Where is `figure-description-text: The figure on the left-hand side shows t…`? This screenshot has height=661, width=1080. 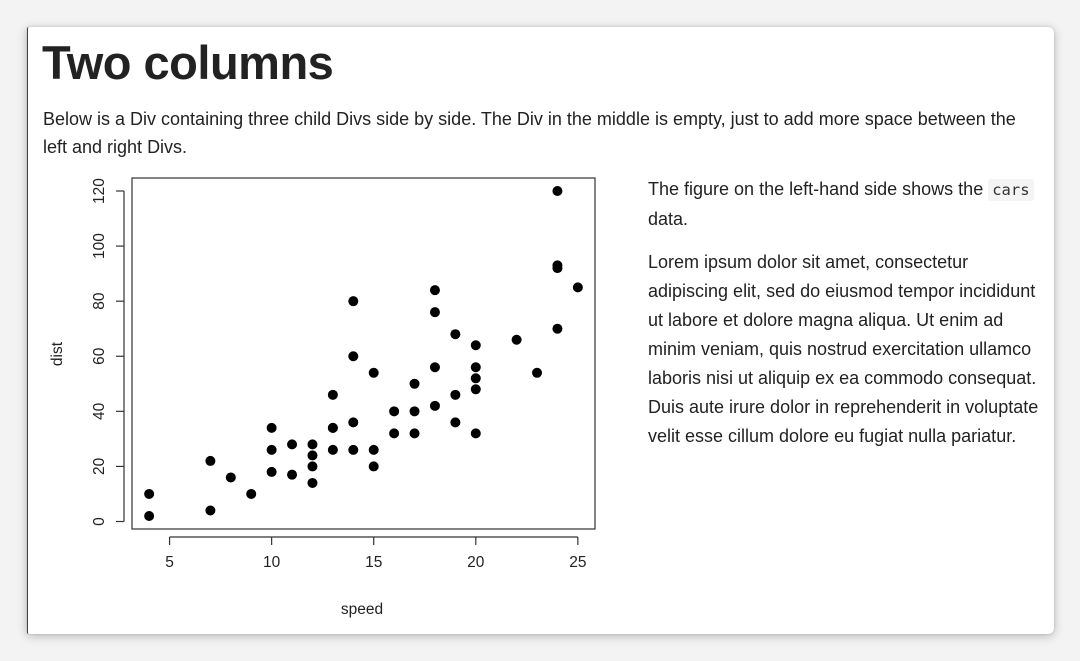
figure-description-text: The figure on the left-hand side shows t… is located at coordinates (818, 189).